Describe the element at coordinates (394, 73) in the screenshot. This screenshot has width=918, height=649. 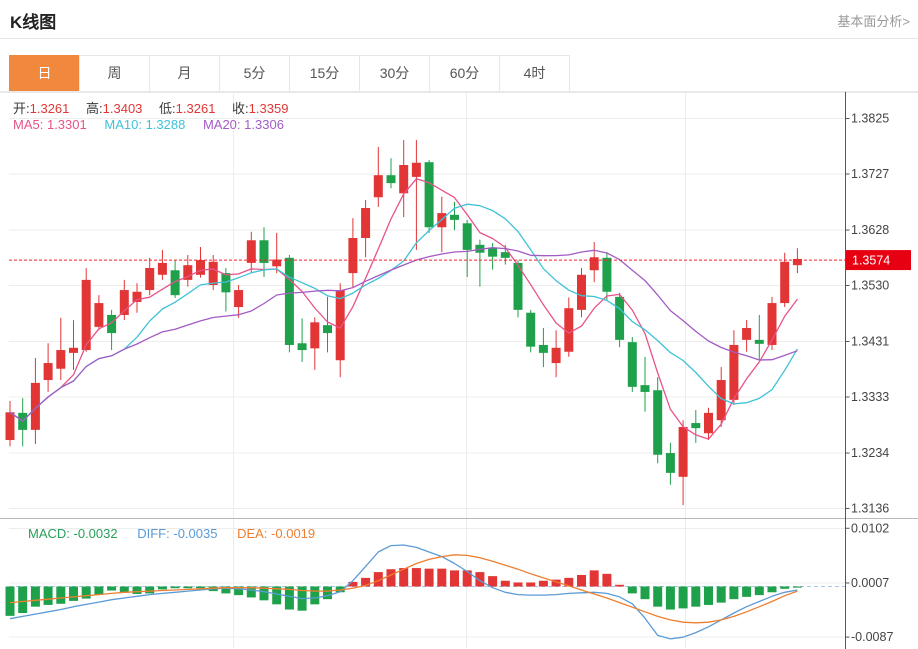
I see `tab-30min: 30分` at that location.